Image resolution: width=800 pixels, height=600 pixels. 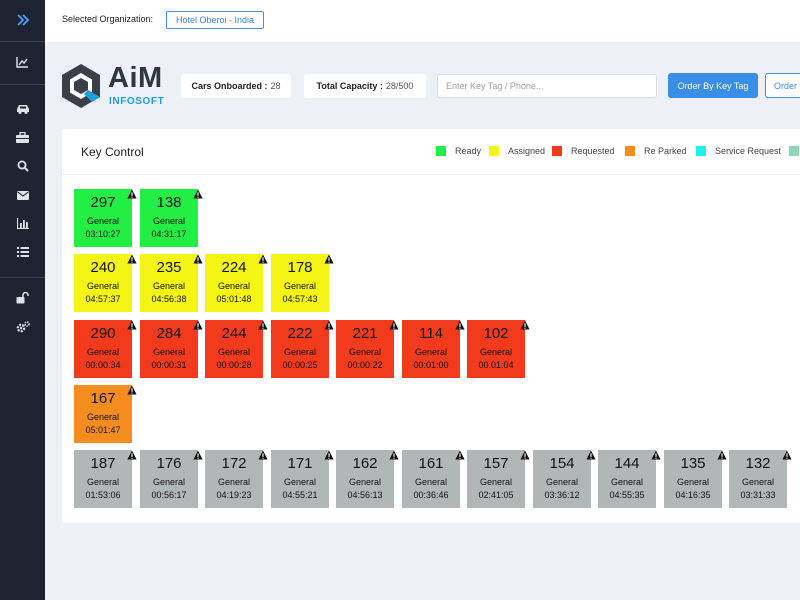 What do you see at coordinates (760, 479) in the screenshot?
I see `key-tile: 132 General 03:31:33` at bounding box center [760, 479].